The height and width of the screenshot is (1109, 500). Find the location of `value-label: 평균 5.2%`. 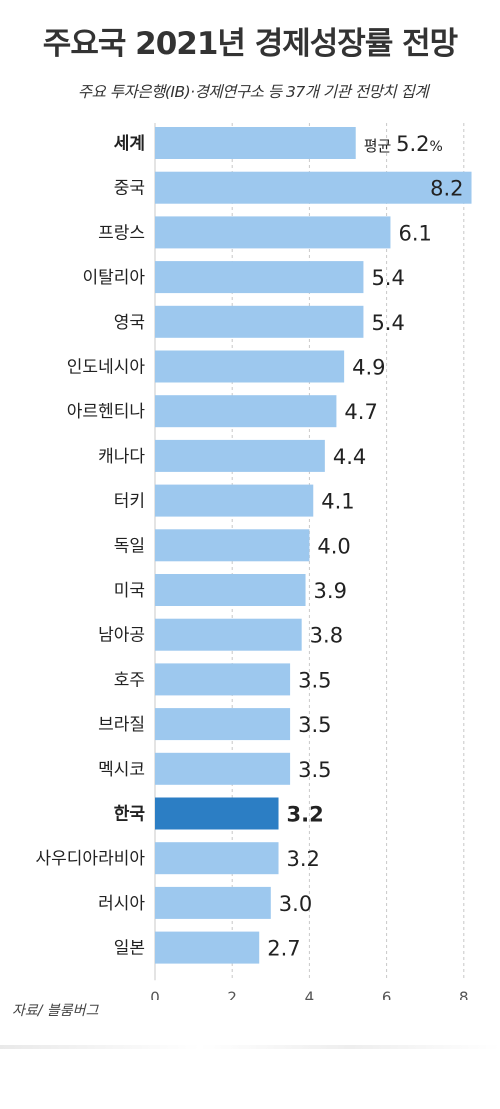

value-label: 평균 5.2% is located at coordinates (403, 144).